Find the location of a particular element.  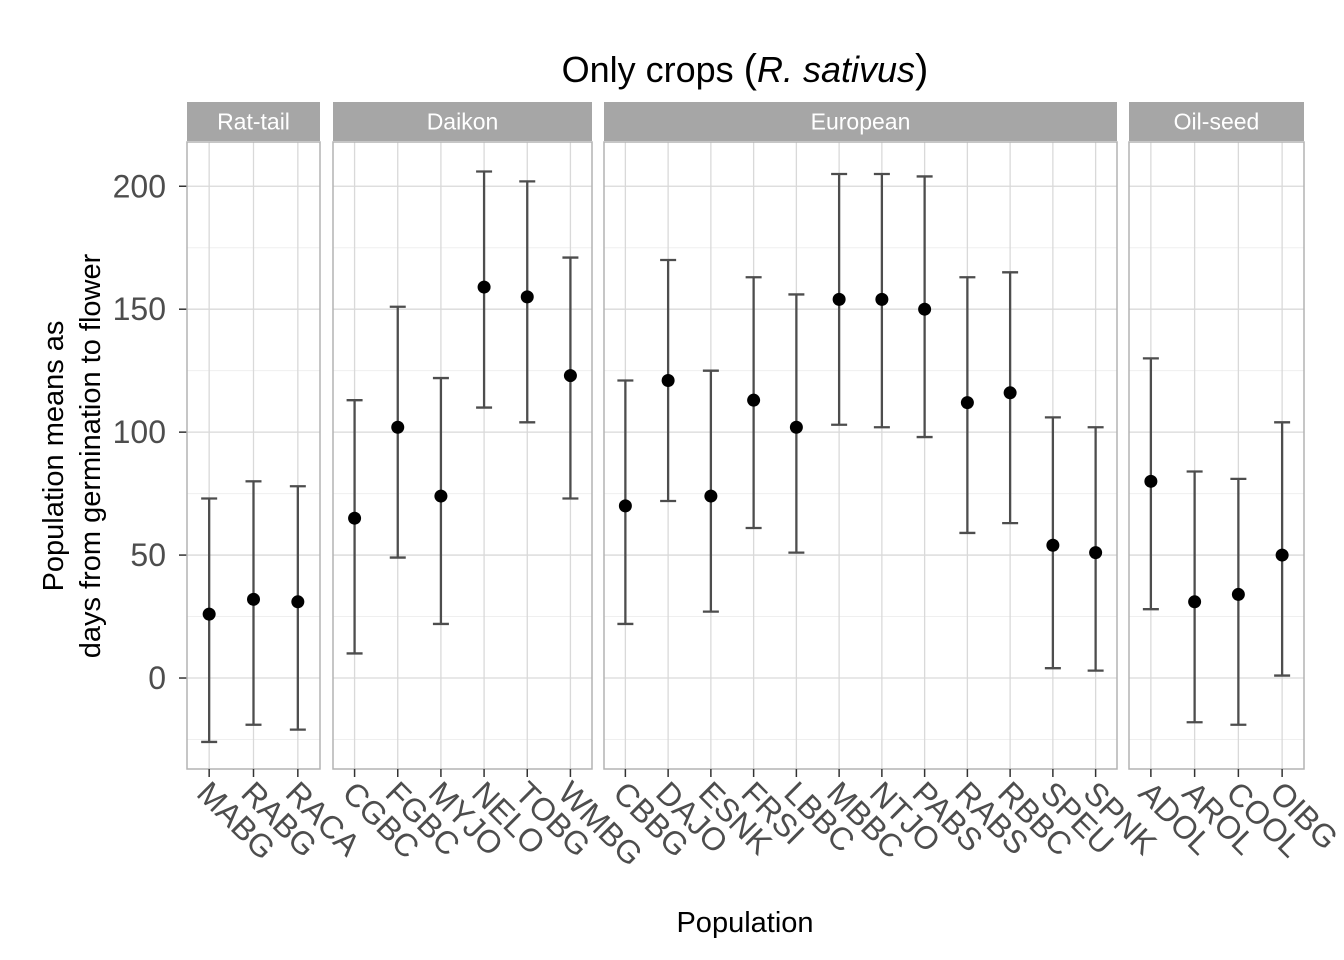

point-rabg is located at coordinates (253, 599).